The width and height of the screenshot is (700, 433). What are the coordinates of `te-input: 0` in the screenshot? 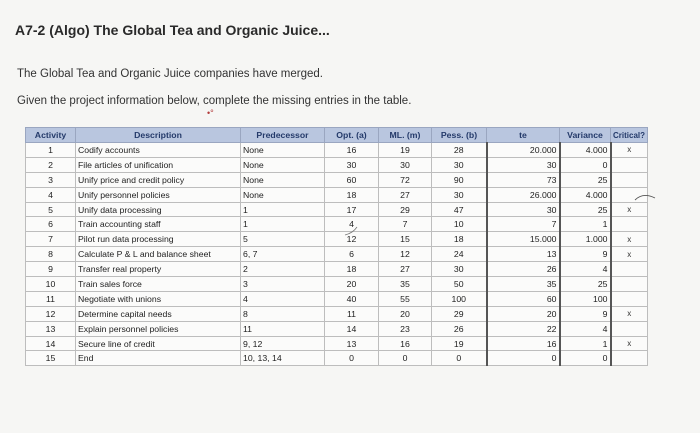 It's located at (523, 358).